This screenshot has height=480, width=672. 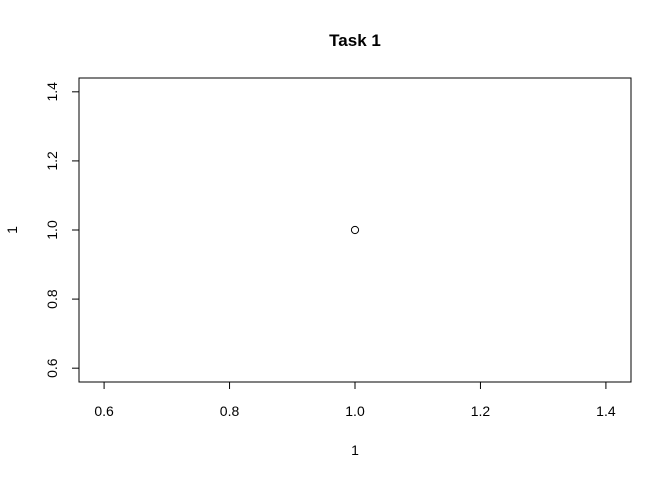 What do you see at coordinates (355, 400) in the screenshot?
I see `x-axis: 0.6 0.8 1.0 1.2 1.4` at bounding box center [355, 400].